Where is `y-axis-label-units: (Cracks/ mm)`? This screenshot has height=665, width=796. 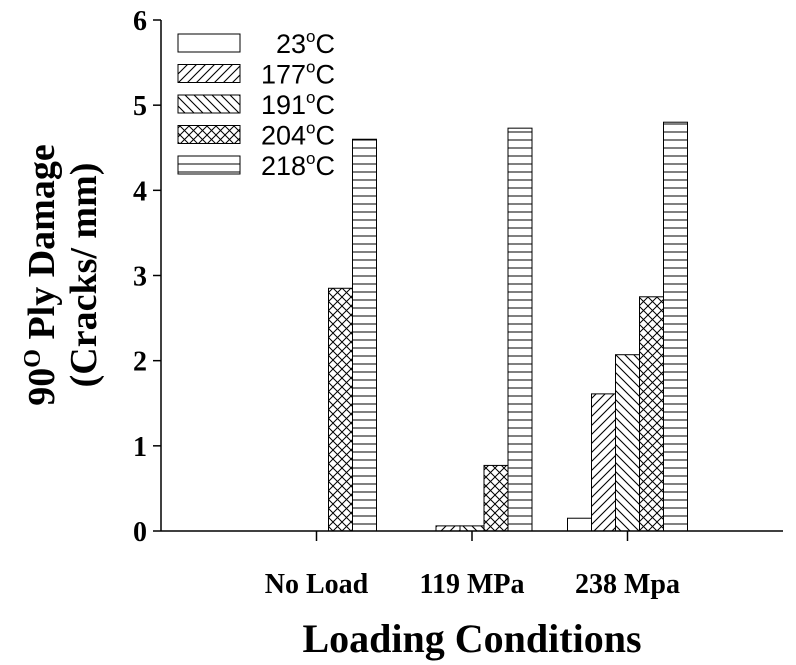
y-axis-label-units: (Cracks/ mm) is located at coordinates (84, 275).